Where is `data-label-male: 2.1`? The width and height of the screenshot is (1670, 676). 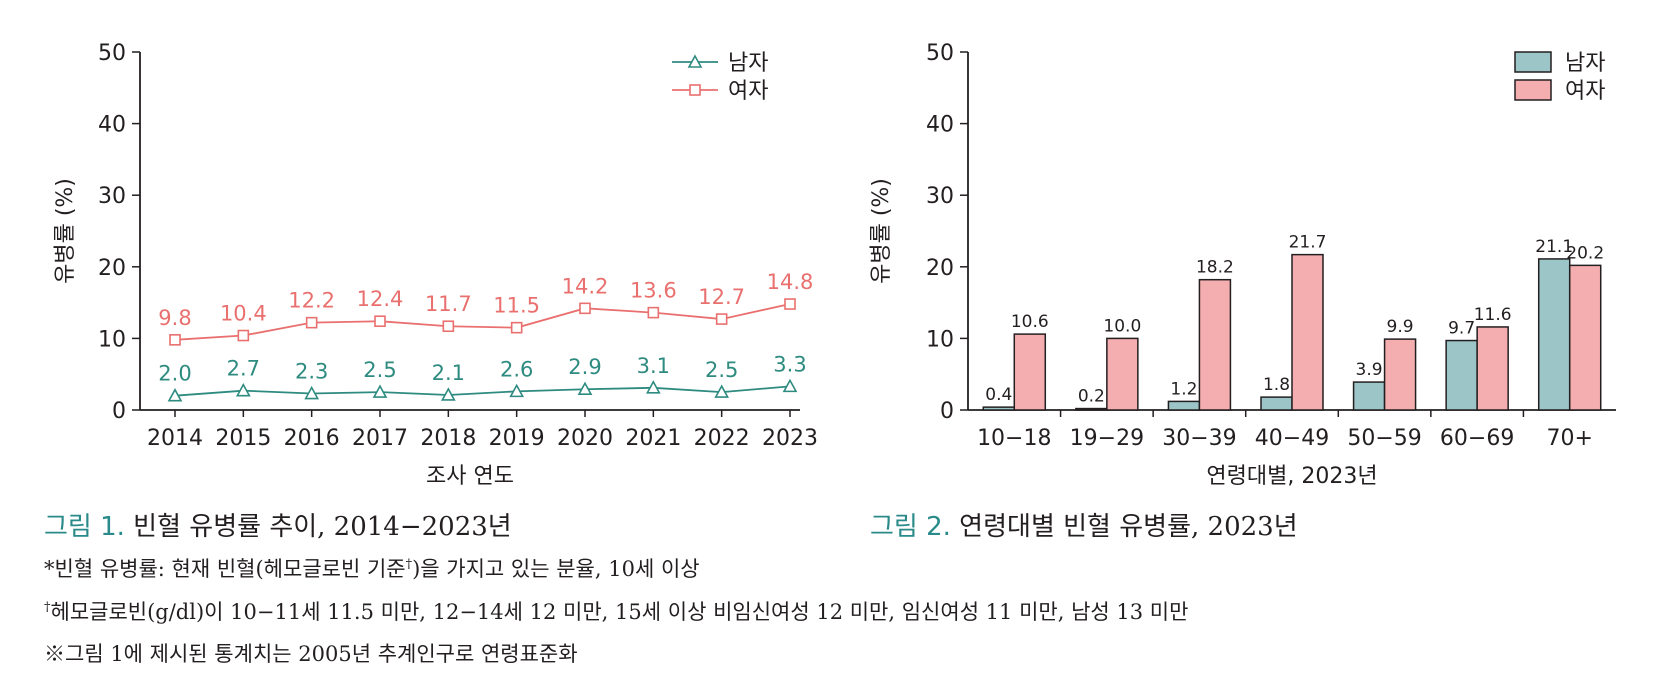 data-label-male: 2.1 is located at coordinates (448, 373).